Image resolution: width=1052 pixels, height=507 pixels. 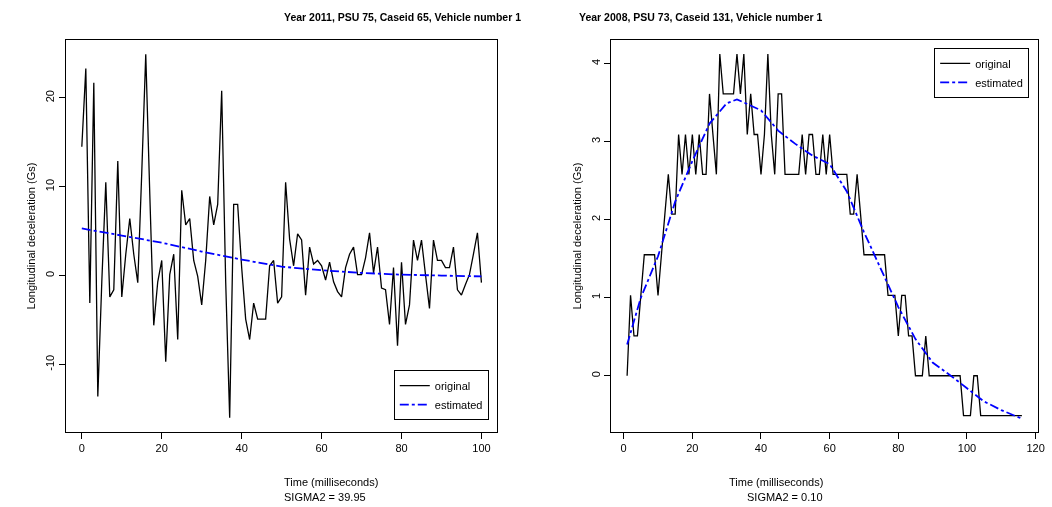 I want to click on y-tick-label: 4, so click(x=595, y=61).